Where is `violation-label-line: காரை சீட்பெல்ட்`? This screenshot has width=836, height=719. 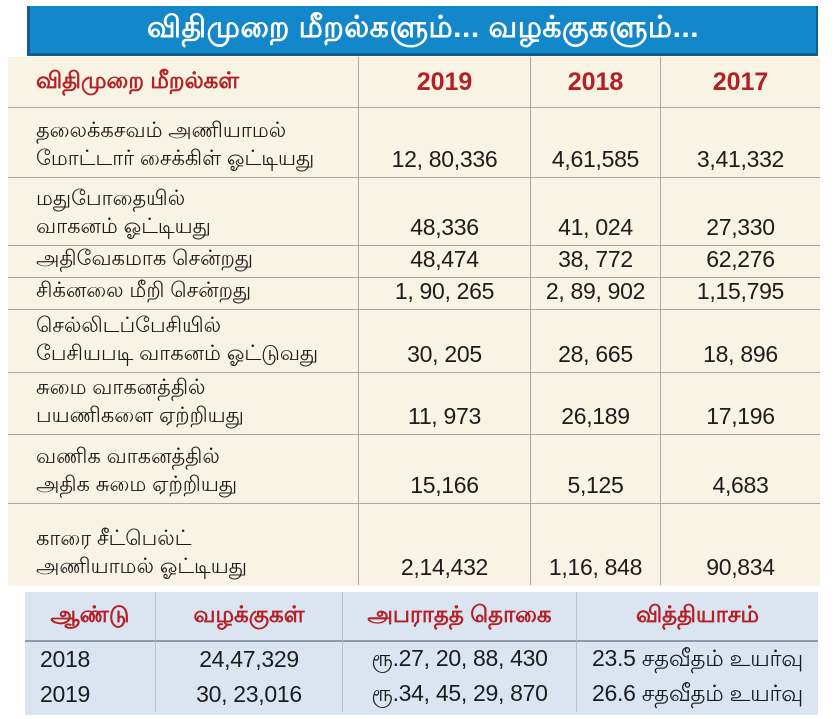
violation-label-line: காரை சீட்பெல்ட் is located at coordinates (114, 538).